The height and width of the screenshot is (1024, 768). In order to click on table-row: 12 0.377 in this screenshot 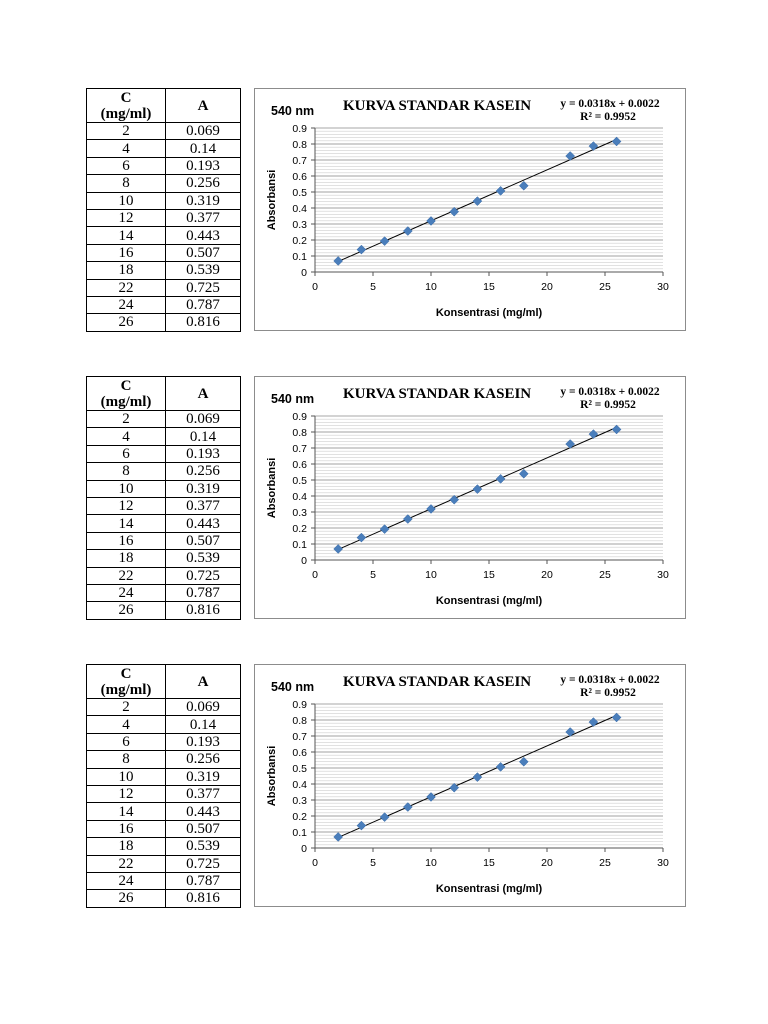, I will do `click(163, 218)`.